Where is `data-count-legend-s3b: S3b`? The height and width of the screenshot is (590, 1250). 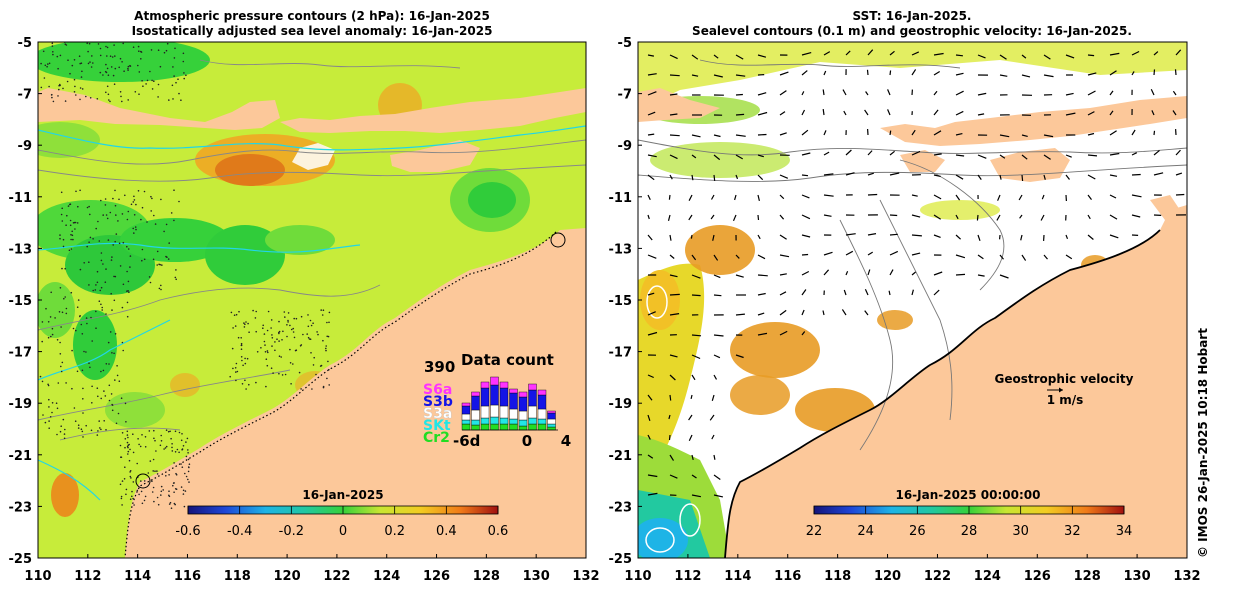
data-count-legend-s3b: S3b is located at coordinates (438, 402).